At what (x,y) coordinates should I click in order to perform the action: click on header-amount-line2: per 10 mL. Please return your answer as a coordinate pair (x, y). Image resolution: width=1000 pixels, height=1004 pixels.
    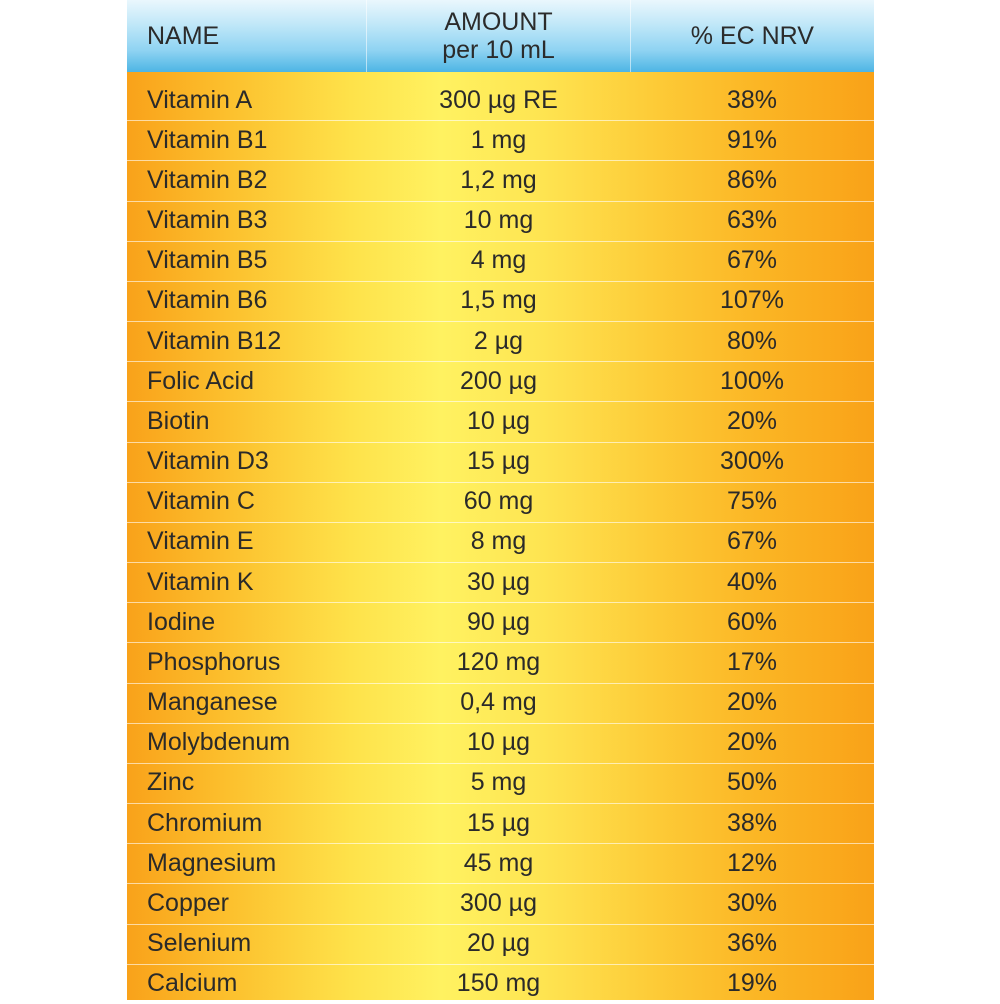
    Looking at the image, I should click on (498, 50).